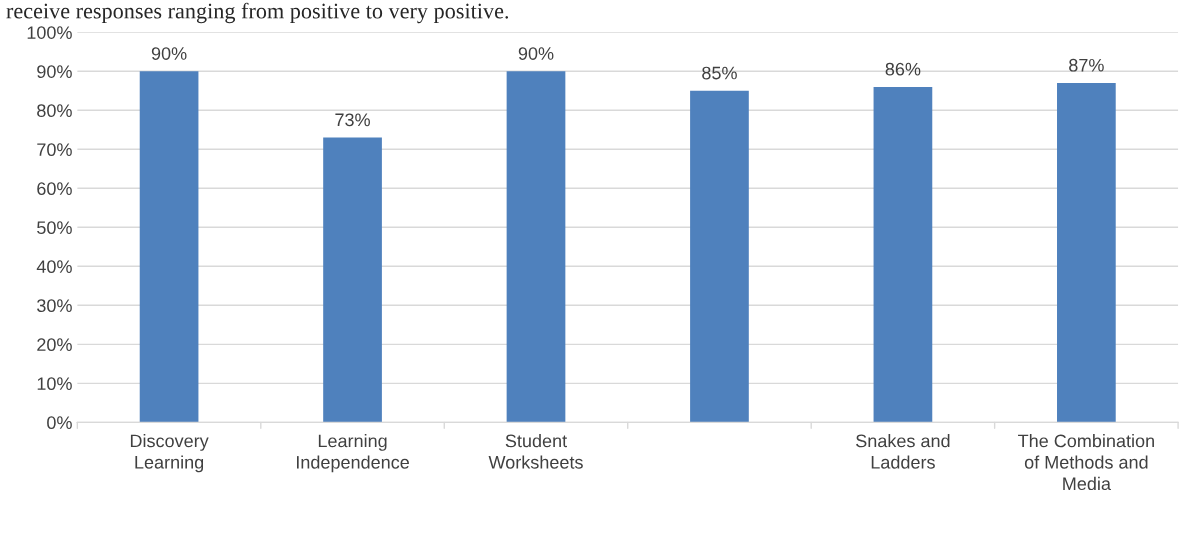 The image size is (1190, 538). Describe the element at coordinates (352, 453) in the screenshot. I see `x-tick-label: Learning Independence` at that location.